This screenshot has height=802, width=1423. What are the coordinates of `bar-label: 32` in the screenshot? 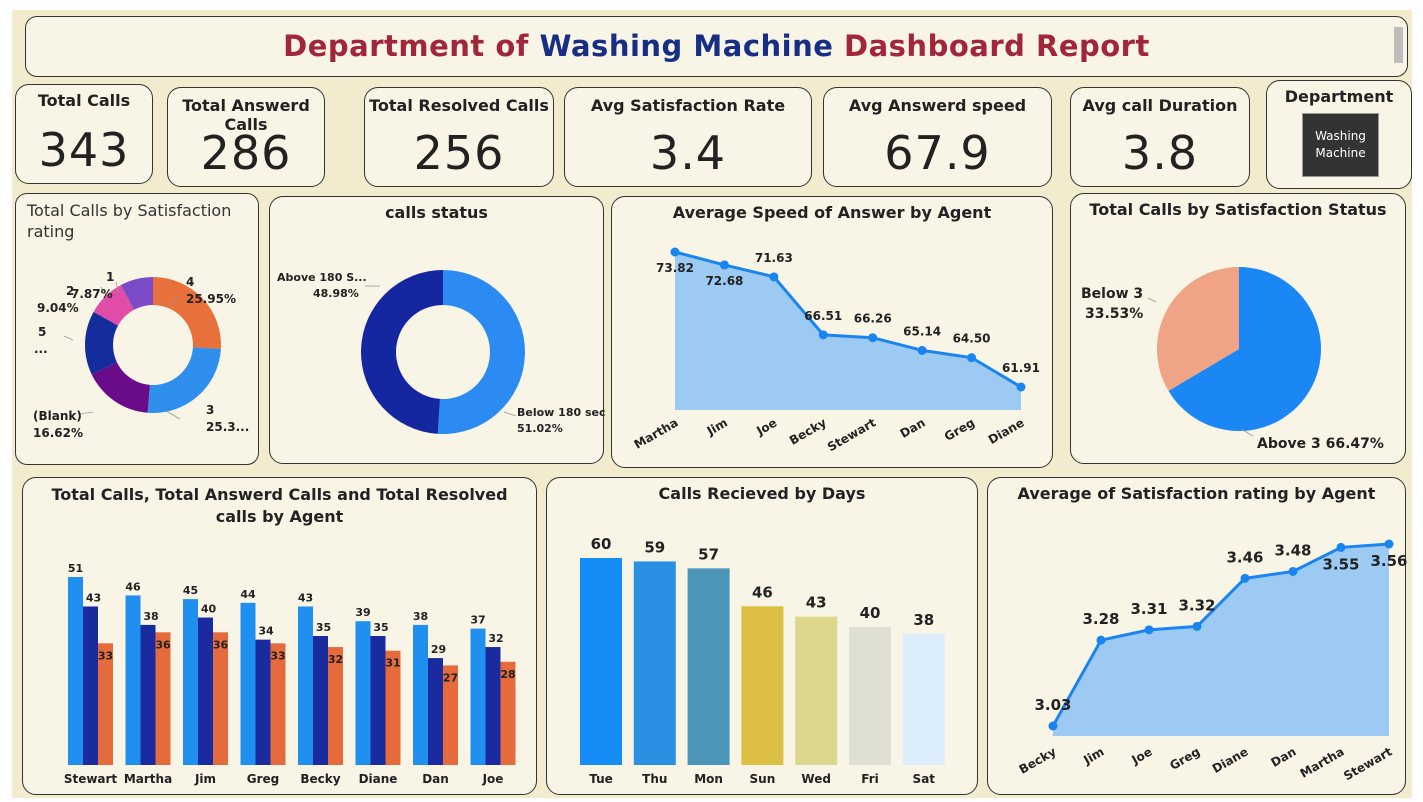 It's located at (495, 638).